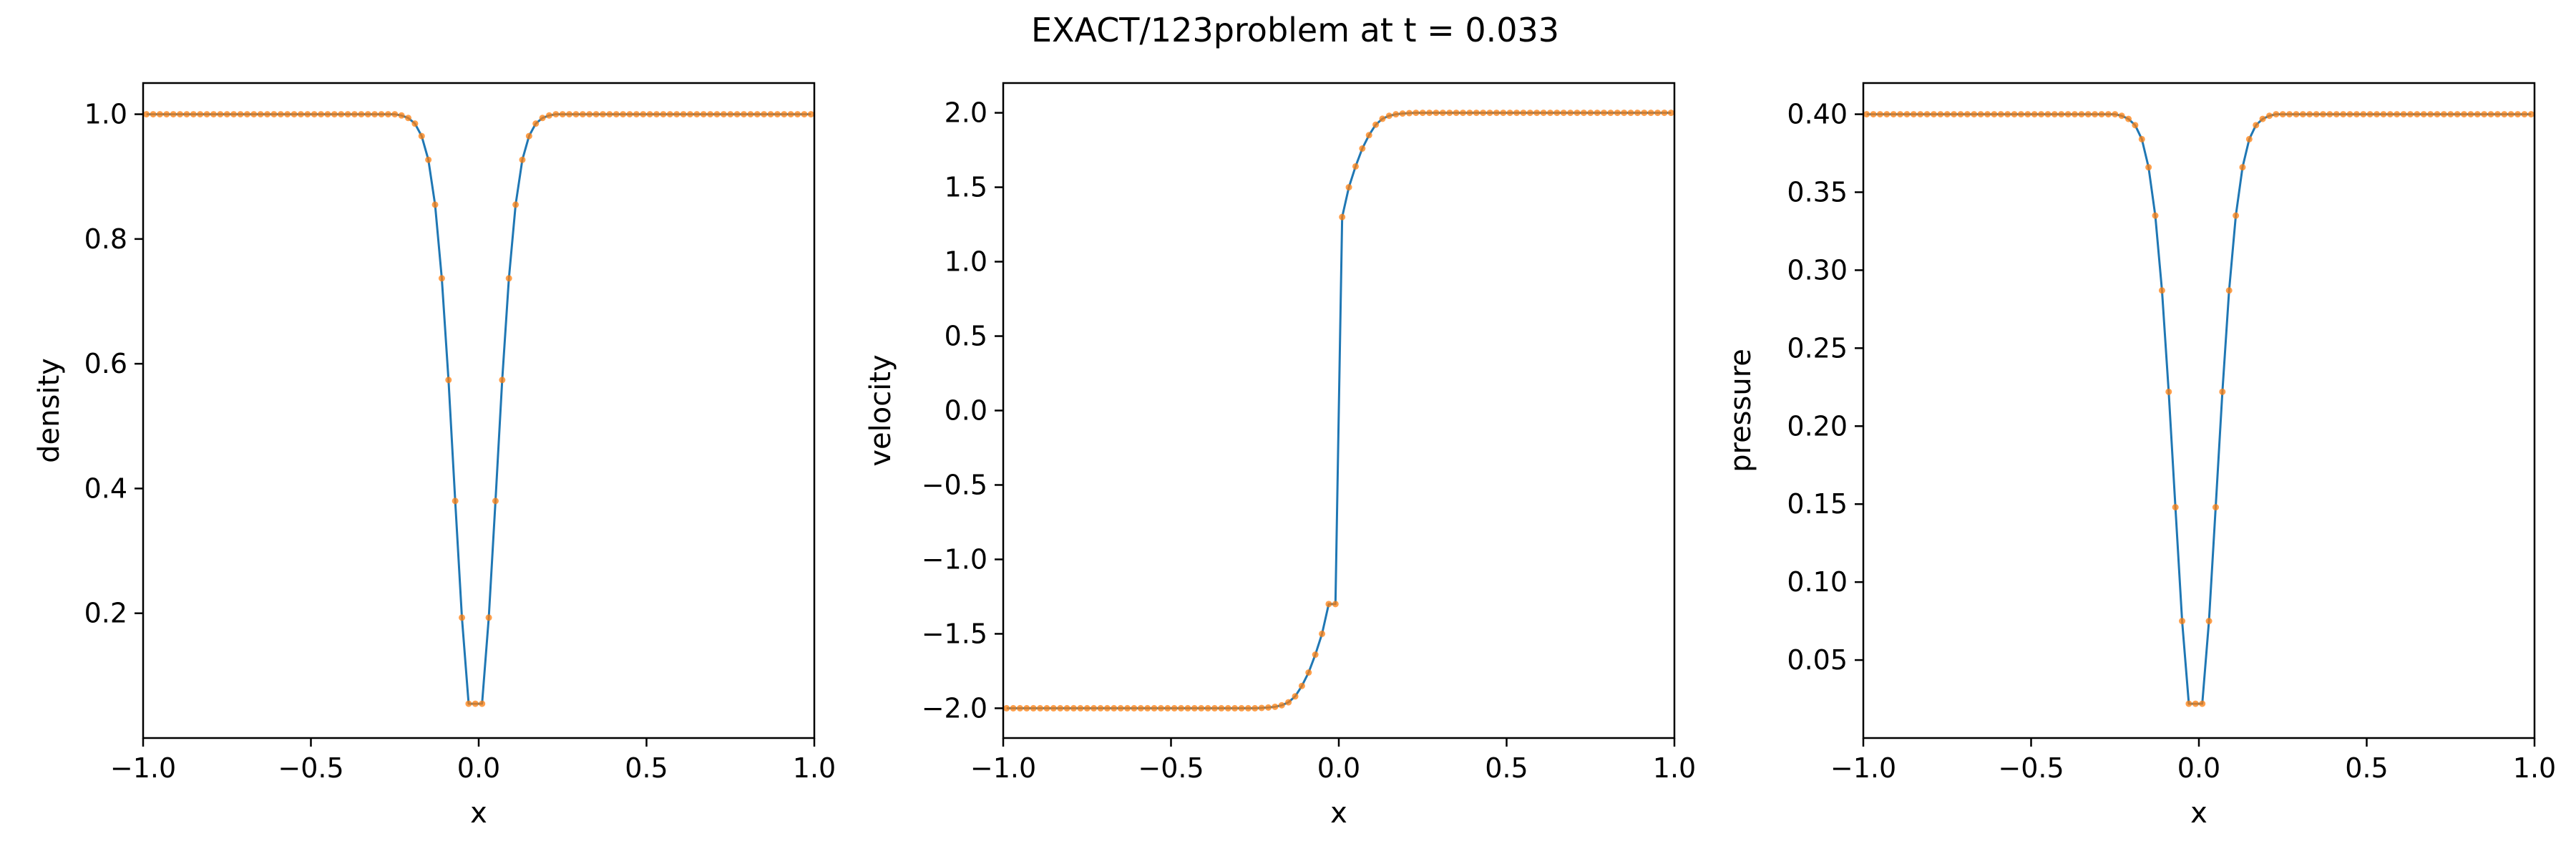  What do you see at coordinates (880, 410) in the screenshot?
I see `y-axis-label: velocity` at bounding box center [880, 410].